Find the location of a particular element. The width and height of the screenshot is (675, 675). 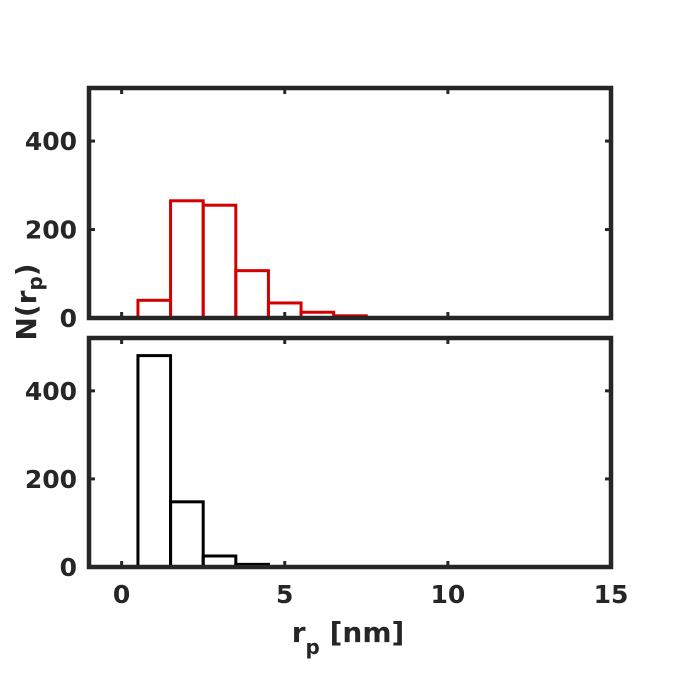

top-y-tick-label: 400 is located at coordinates (51, 141).